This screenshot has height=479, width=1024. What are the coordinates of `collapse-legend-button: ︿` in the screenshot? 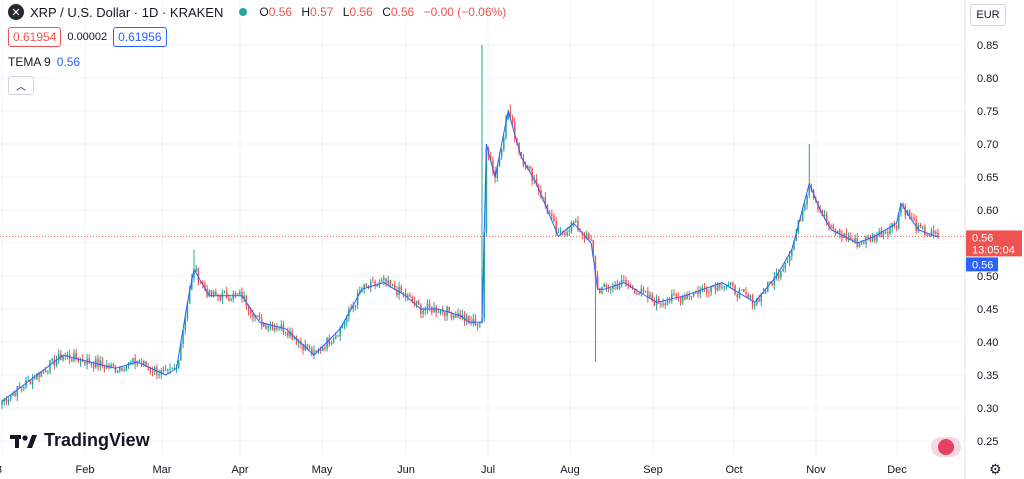 It's located at (21, 85).